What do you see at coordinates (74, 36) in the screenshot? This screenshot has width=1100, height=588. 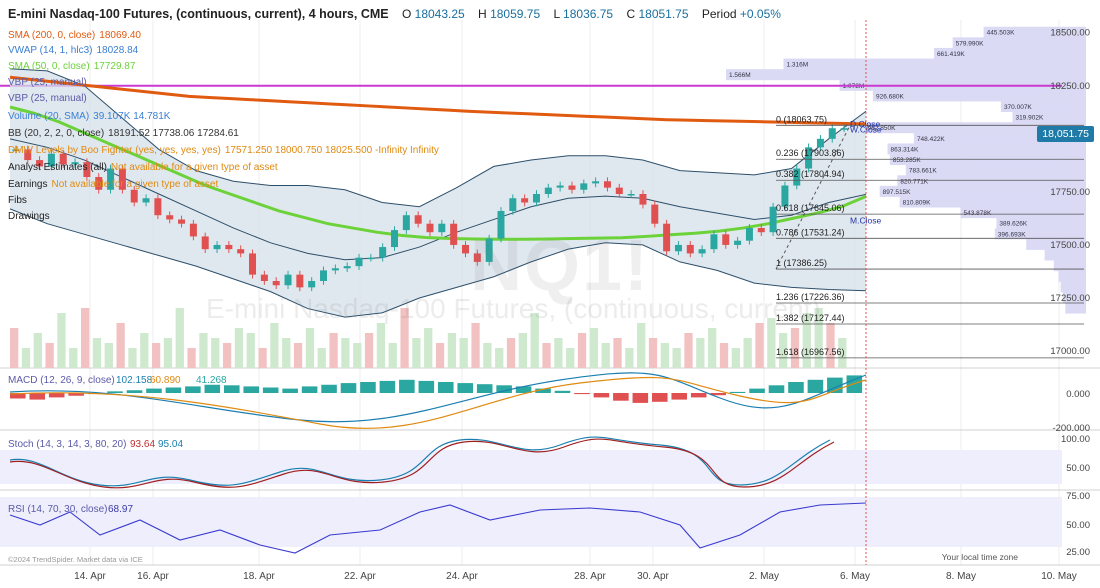 I see `legend-row: SMA (200, 0, close) 18069.40` at bounding box center [74, 36].